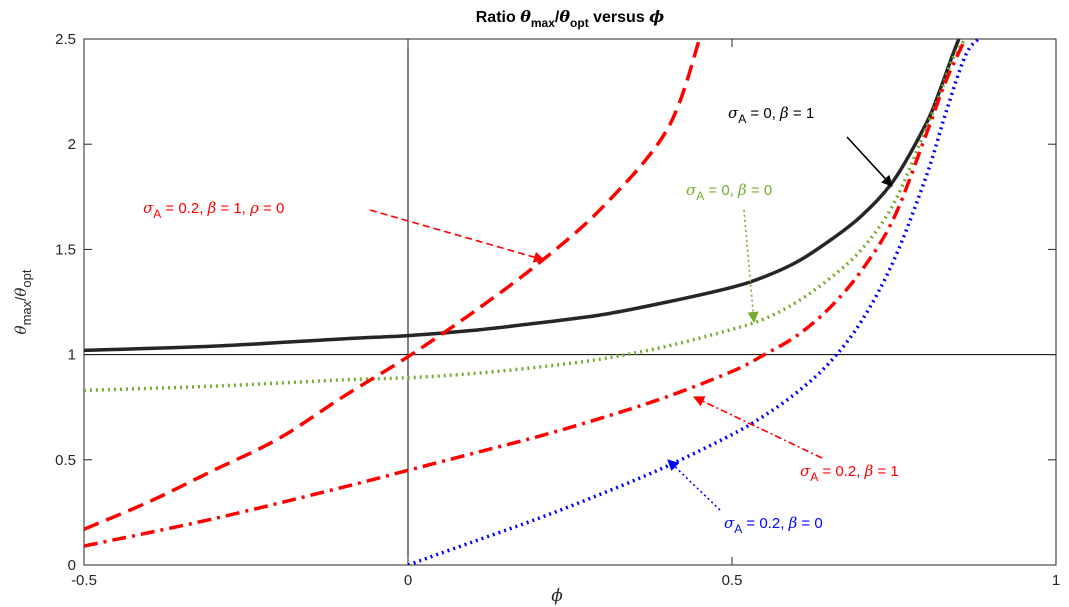 This screenshot has width=1069, height=607. Describe the element at coordinates (810, 145) in the screenshot. I see `annotation-black: σA = 0, β = 1` at that location.